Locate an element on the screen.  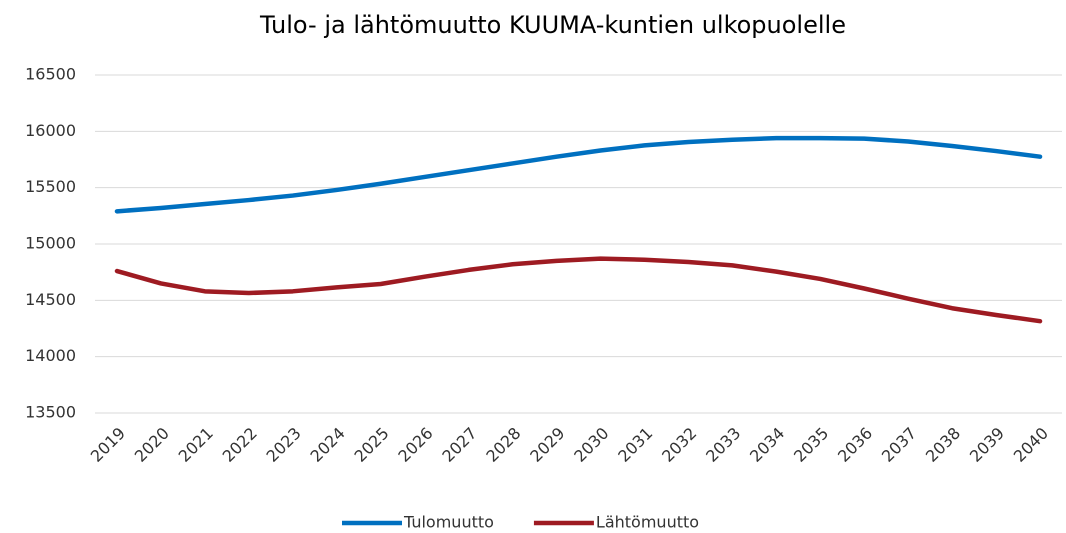
y-tick-label: 16500 is located at coordinates (50, 74).